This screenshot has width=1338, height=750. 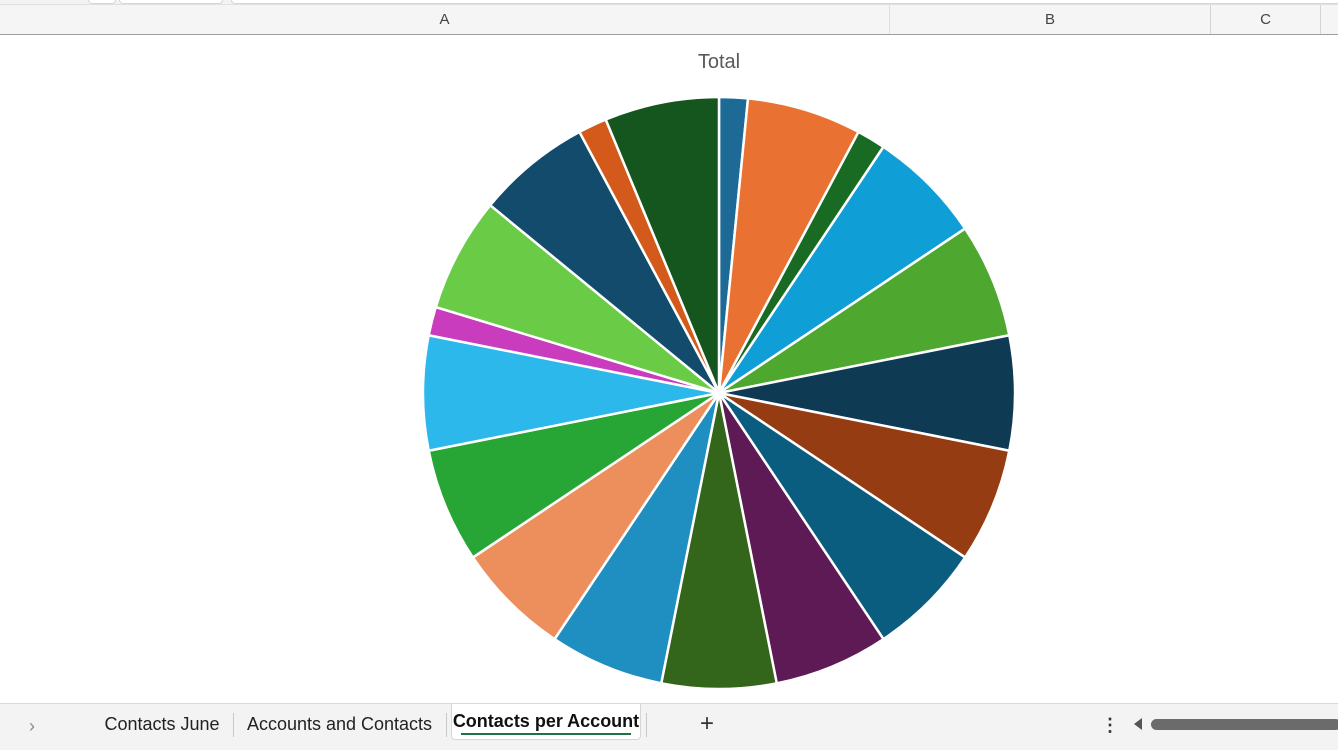 I want to click on sheet-tab-contacts-june: Contacts June, so click(x=162, y=724).